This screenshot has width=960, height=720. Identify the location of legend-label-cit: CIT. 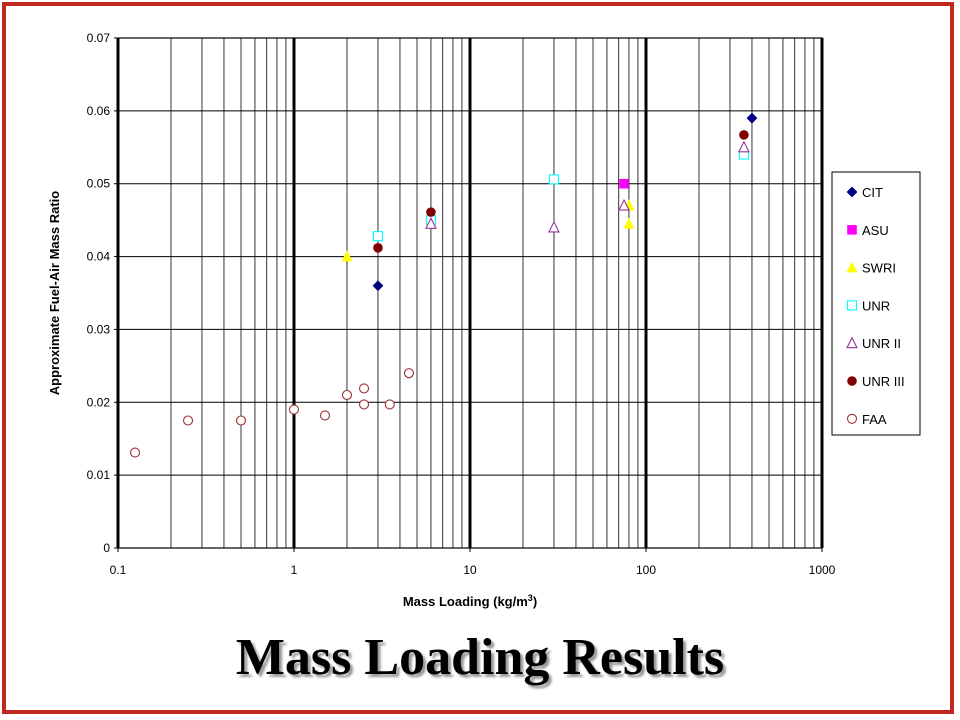
(872, 192).